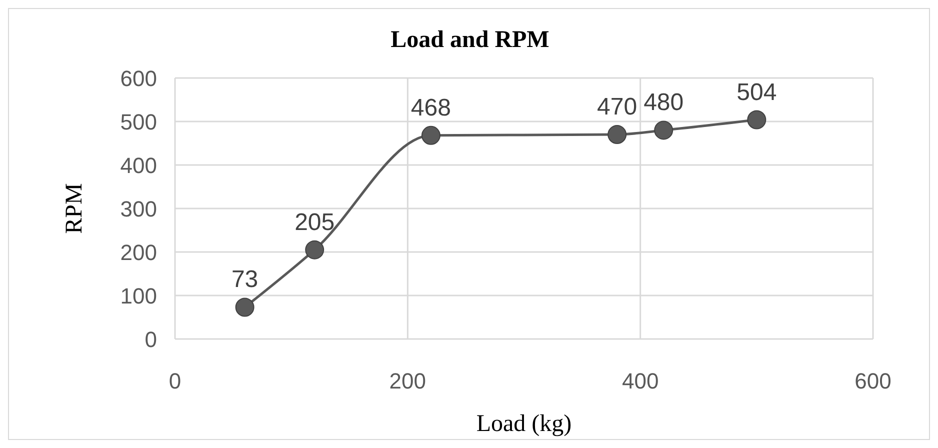 The width and height of the screenshot is (938, 448). I want to click on x-tick-label: 600, so click(873, 381).